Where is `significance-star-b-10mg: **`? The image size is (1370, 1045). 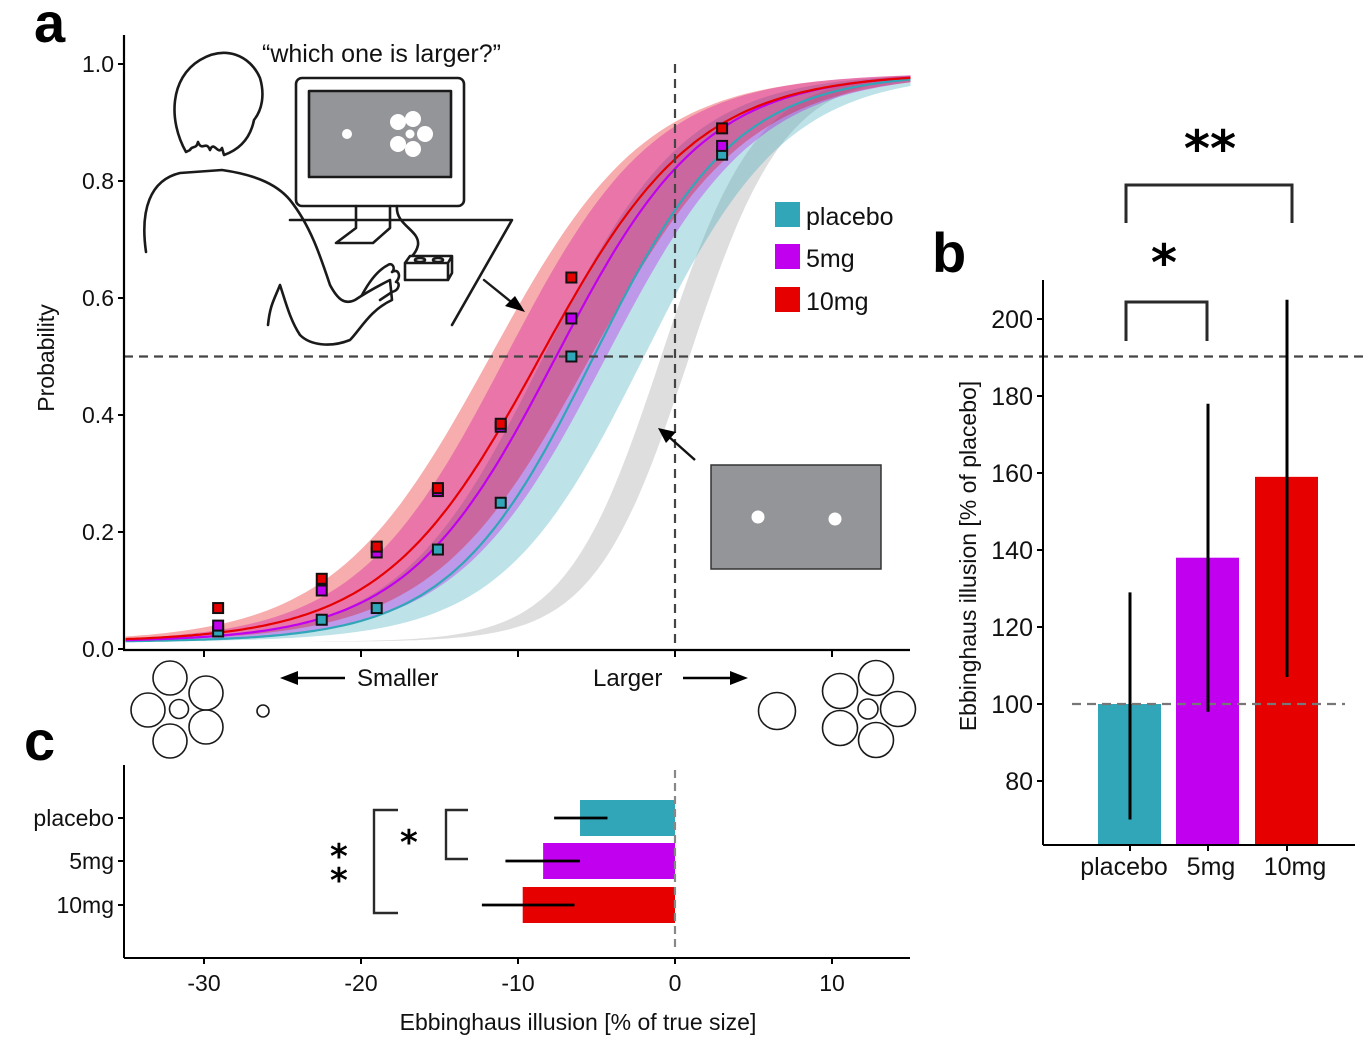 significance-star-b-10mg: ** is located at coordinates (1210, 149).